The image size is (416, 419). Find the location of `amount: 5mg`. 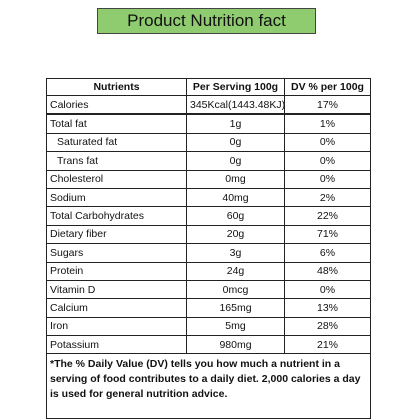

amount: 5mg is located at coordinates (235, 326).